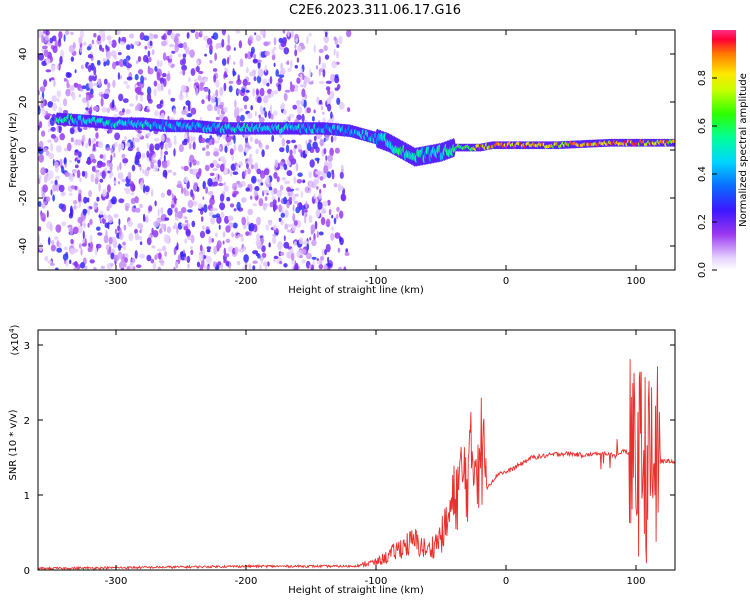  What do you see at coordinates (27, 421) in the screenshot?
I see `snr-y-tick-label: 2` at bounding box center [27, 421].